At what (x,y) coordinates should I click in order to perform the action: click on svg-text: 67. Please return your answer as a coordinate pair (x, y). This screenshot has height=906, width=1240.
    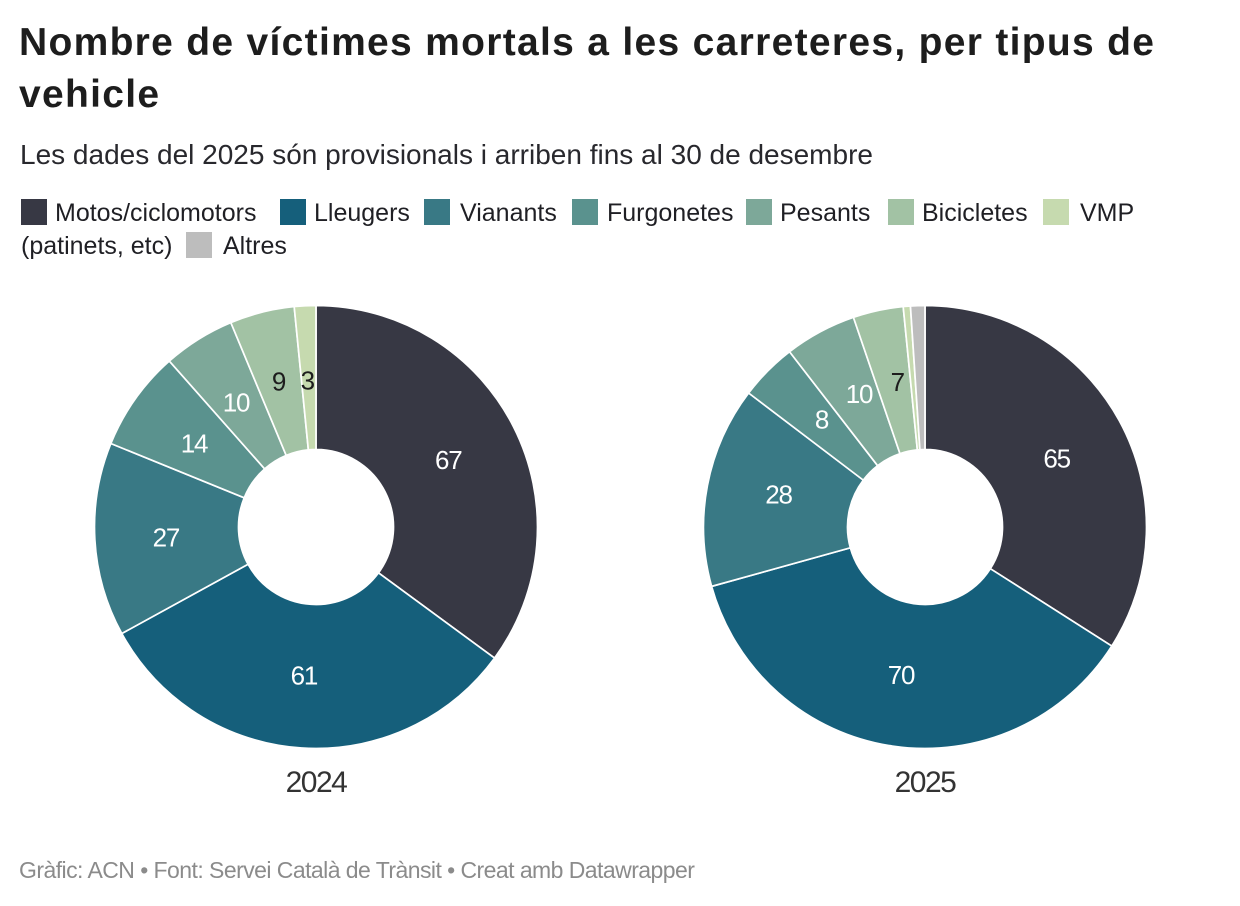
    Looking at the image, I should click on (448, 460).